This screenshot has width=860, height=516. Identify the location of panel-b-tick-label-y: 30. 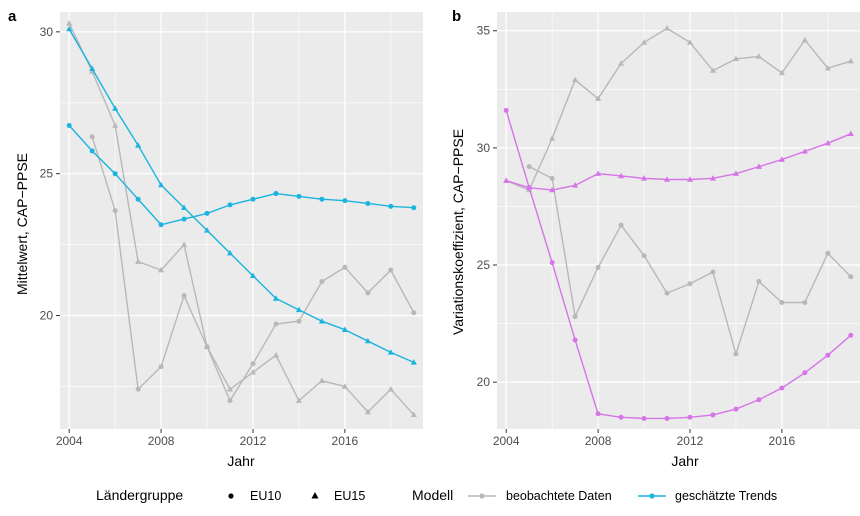
(484, 148).